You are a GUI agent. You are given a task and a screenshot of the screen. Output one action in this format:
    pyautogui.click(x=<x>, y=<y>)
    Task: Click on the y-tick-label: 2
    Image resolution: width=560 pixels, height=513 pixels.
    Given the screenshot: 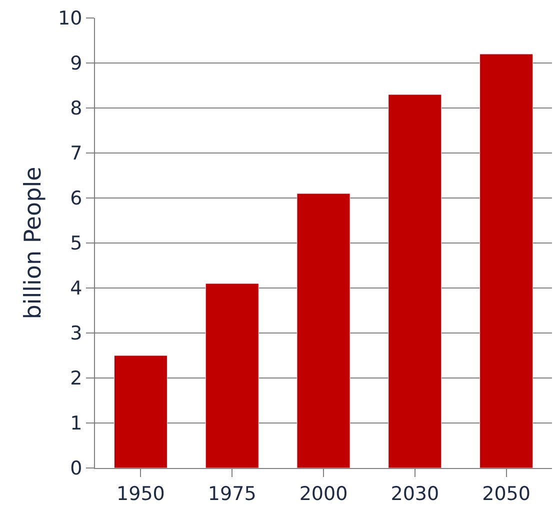 What is the action you would take?
    pyautogui.click(x=76, y=379)
    